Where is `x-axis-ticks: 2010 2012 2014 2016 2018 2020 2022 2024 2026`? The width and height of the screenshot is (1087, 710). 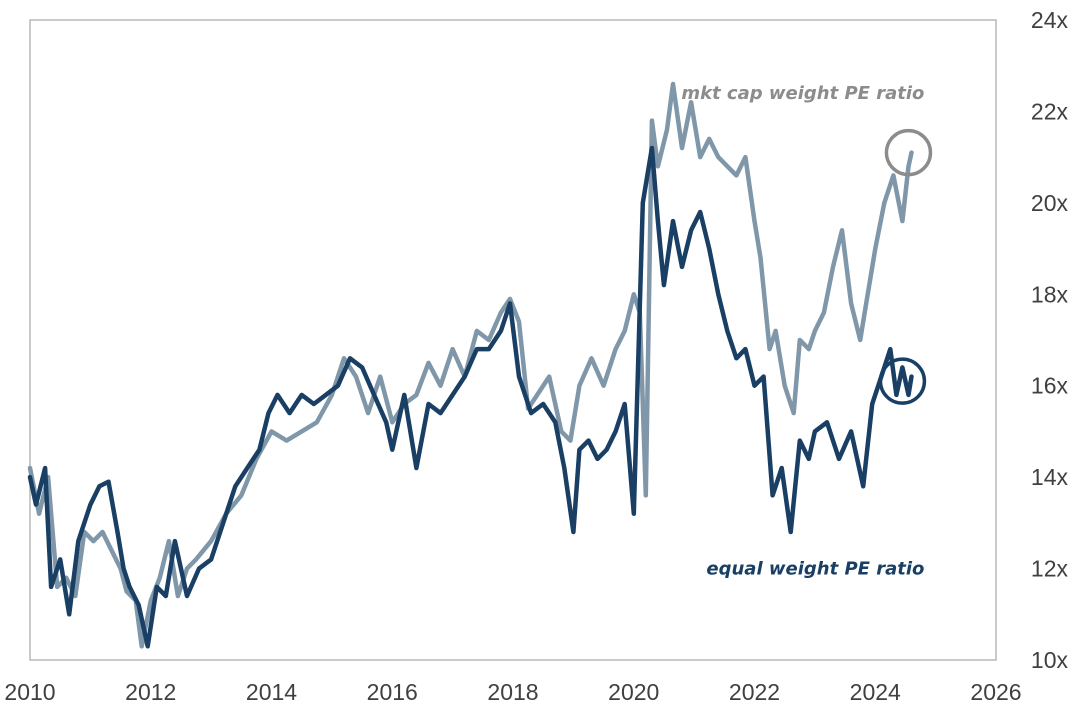 x-axis-ticks: 2010 2012 2014 2016 2018 2020 2022 2024 2026 is located at coordinates (512, 692).